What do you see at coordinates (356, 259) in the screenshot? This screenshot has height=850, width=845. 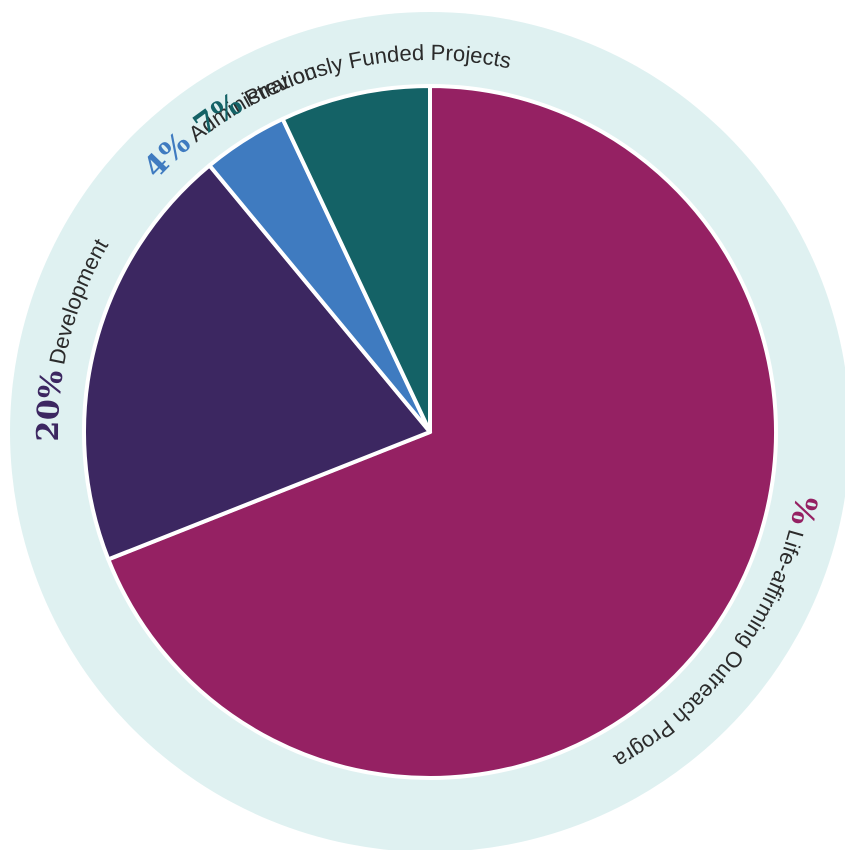 I see `pie-slice-previously-funded-projects` at bounding box center [356, 259].